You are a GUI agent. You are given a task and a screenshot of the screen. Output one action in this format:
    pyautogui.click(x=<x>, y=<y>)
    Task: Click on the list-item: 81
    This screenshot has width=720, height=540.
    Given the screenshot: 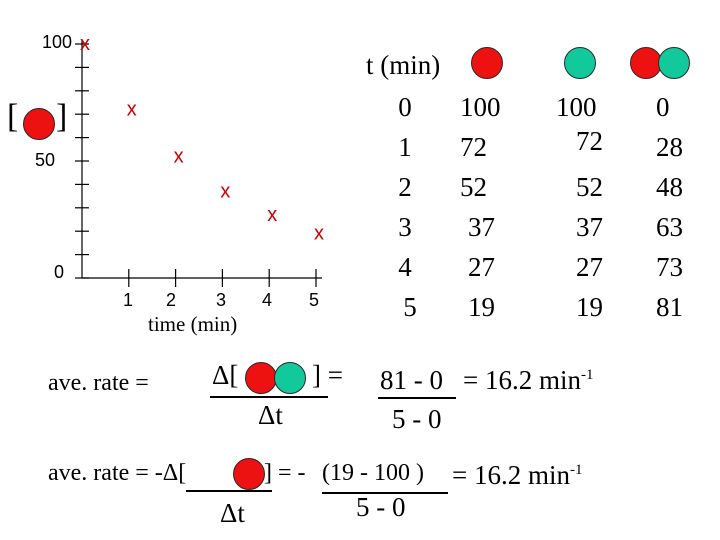 What is the action you would take?
    pyautogui.click(x=669, y=307)
    